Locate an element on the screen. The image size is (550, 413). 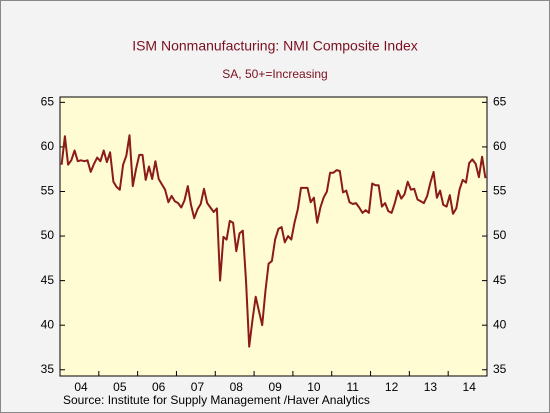
x-tick-label: 09 is located at coordinates (275, 387).